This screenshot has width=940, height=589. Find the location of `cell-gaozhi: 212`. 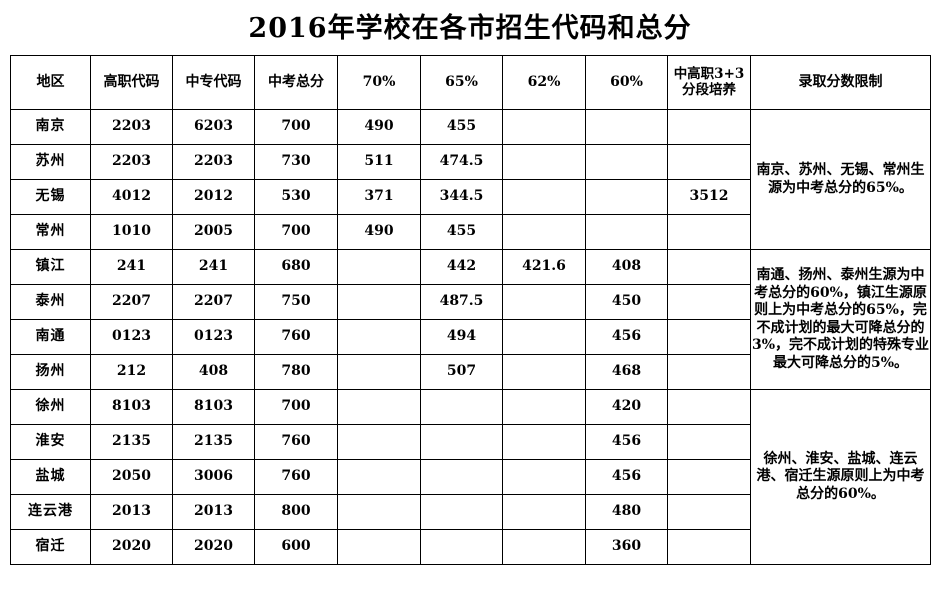

cell-gaozhi: 212 is located at coordinates (131, 372).